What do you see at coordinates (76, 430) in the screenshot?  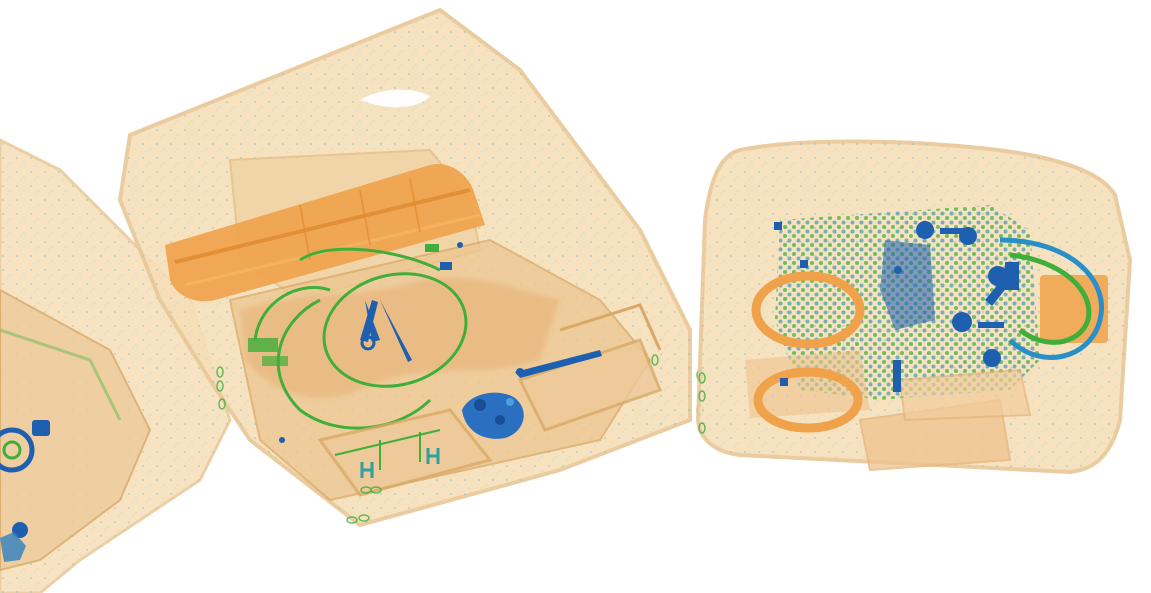 I see `left-bag-inner-panel` at bounding box center [76, 430].